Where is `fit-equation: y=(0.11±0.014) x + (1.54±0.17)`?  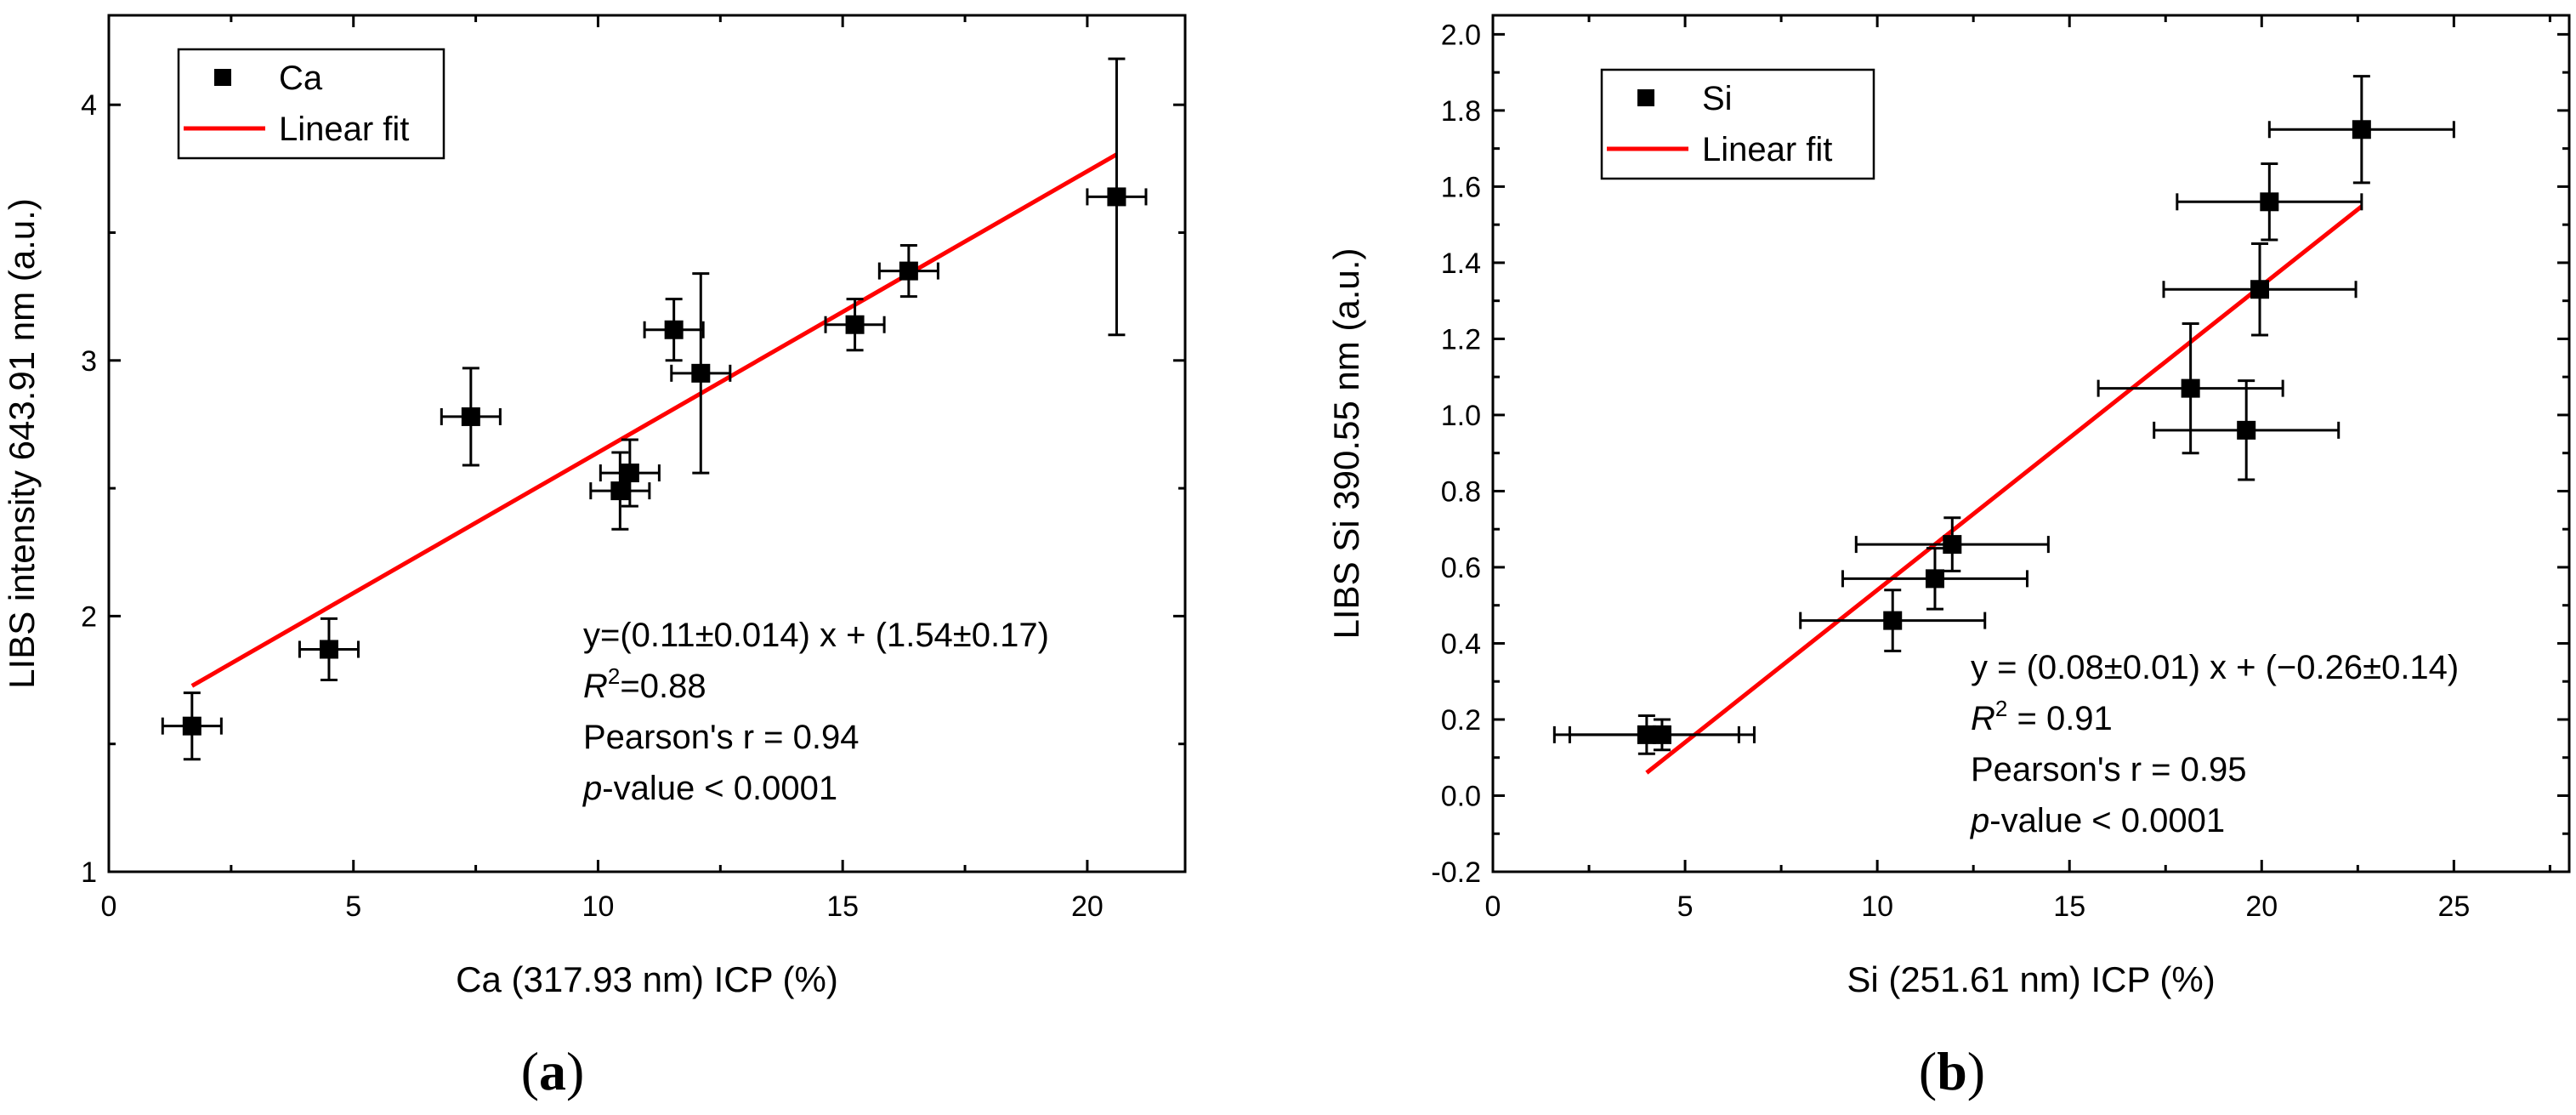
fit-equation: y=(0.11±0.014) x + (1.54±0.17) is located at coordinates (816, 635).